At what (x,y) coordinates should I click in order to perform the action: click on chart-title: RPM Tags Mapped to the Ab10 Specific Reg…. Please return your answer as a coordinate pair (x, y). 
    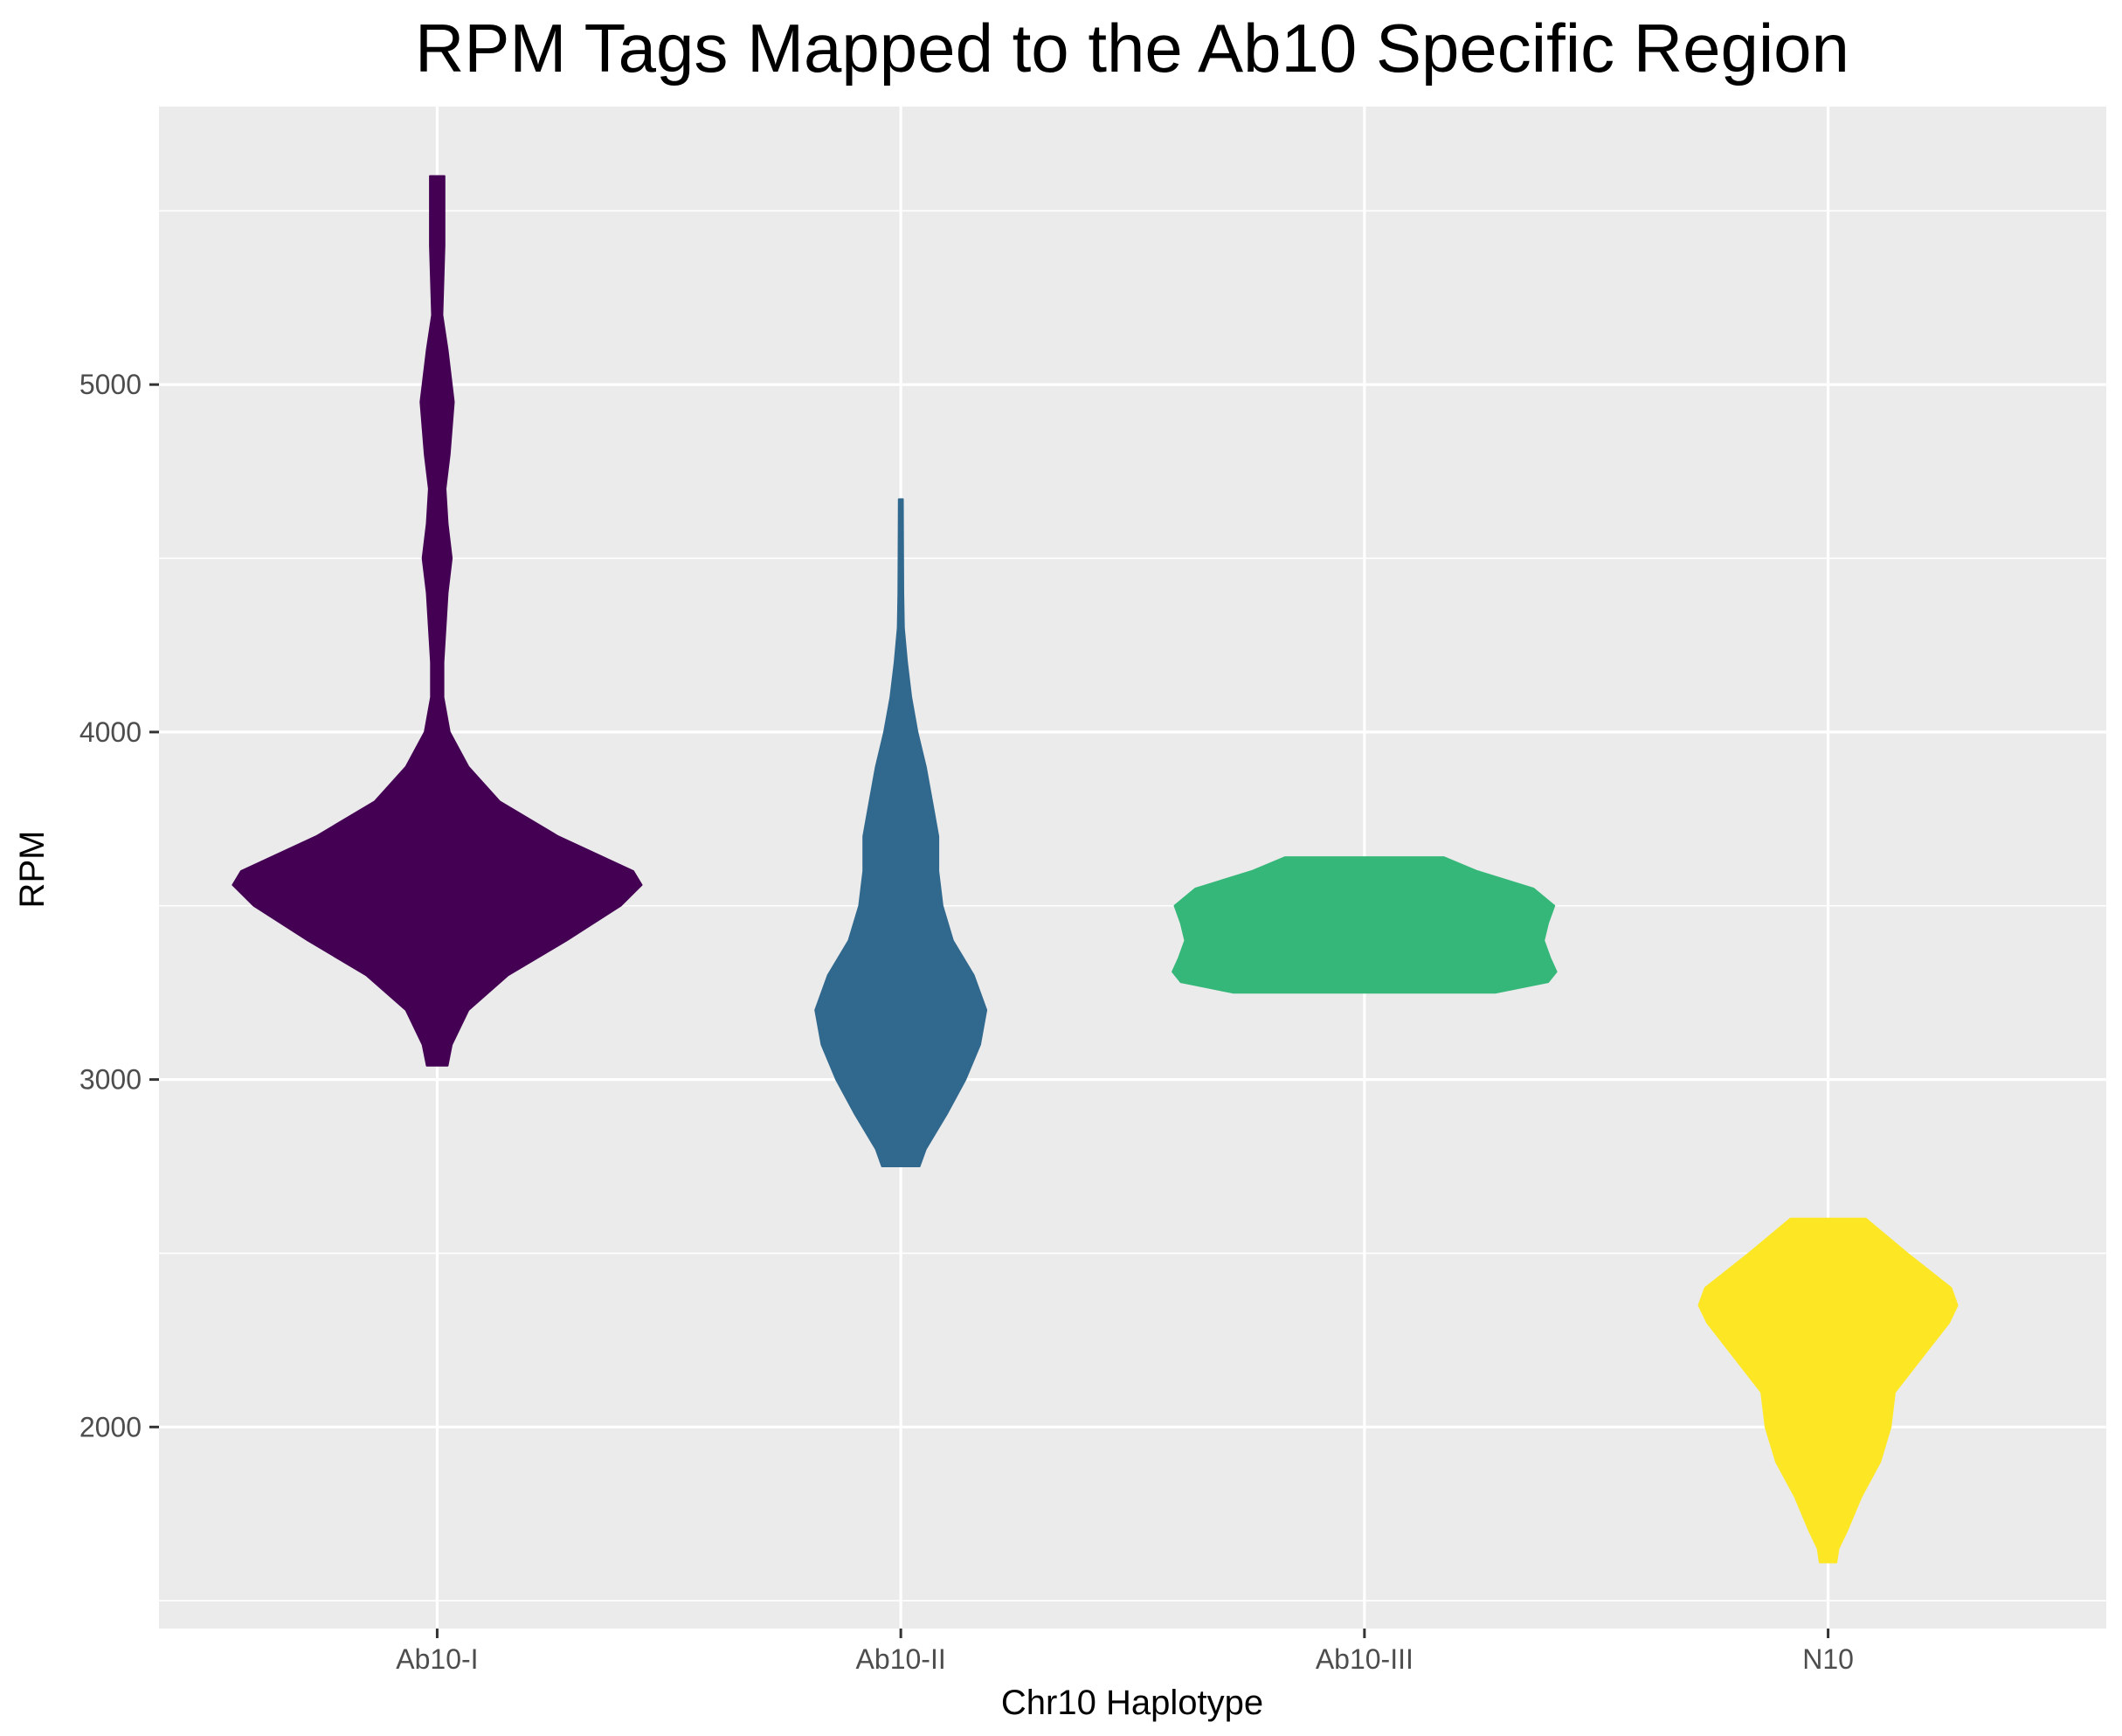
    Looking at the image, I should click on (1132, 48).